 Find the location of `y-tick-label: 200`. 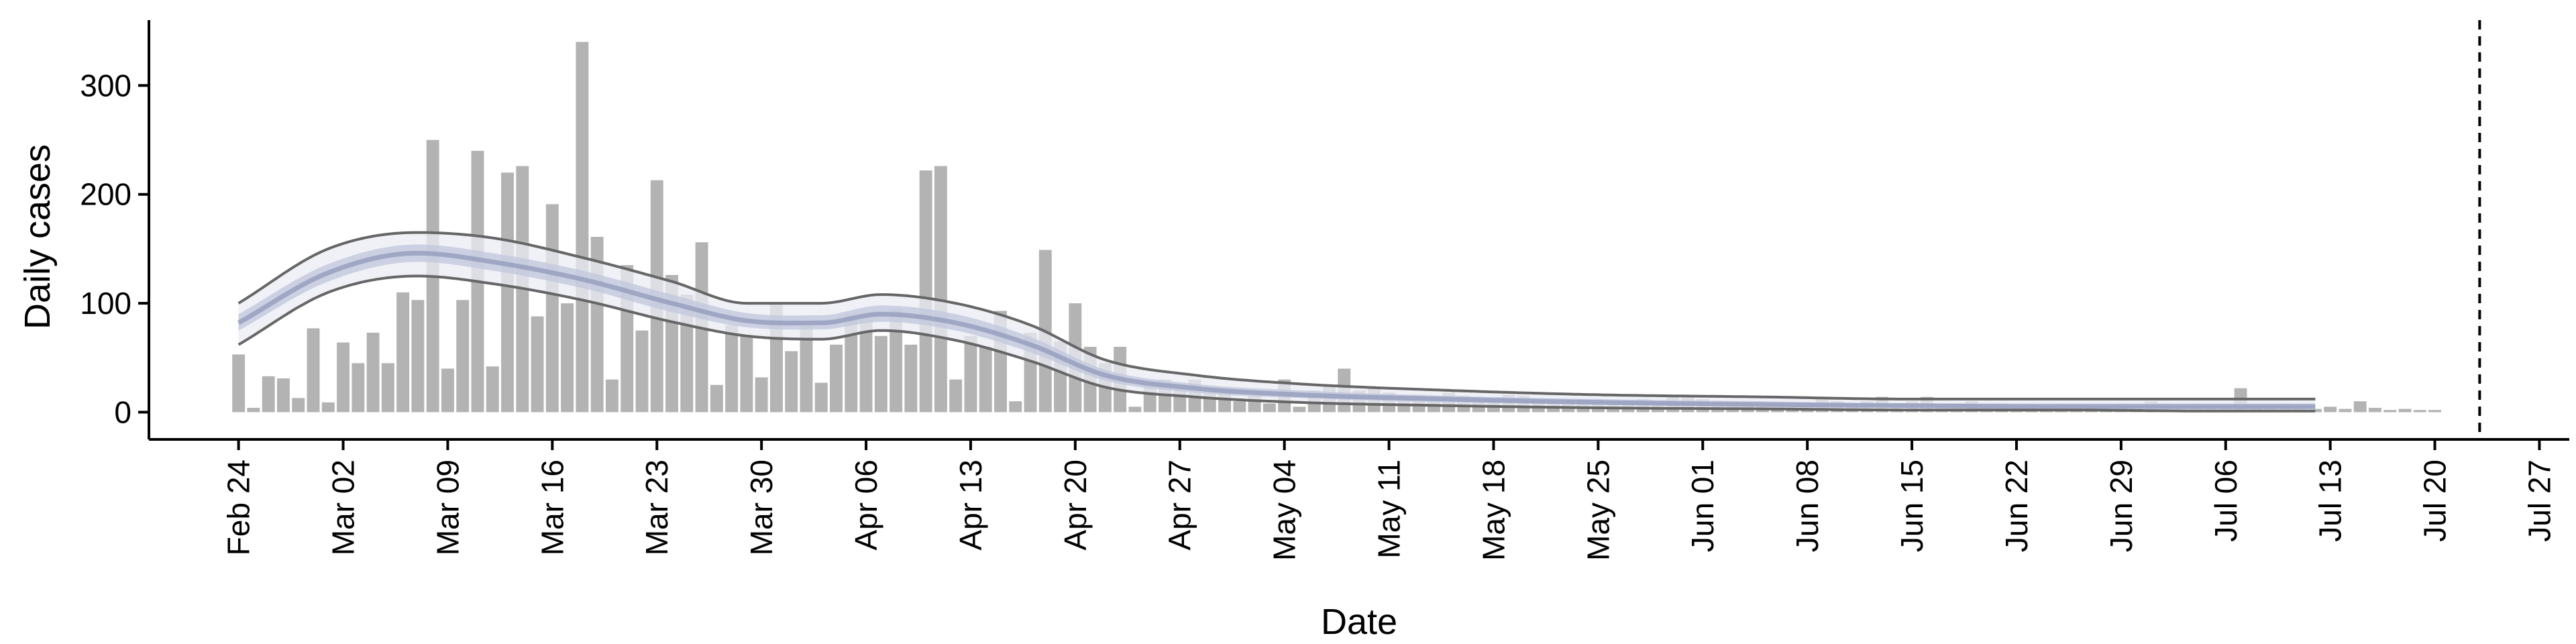

y-tick-label: 200 is located at coordinates (105, 194).